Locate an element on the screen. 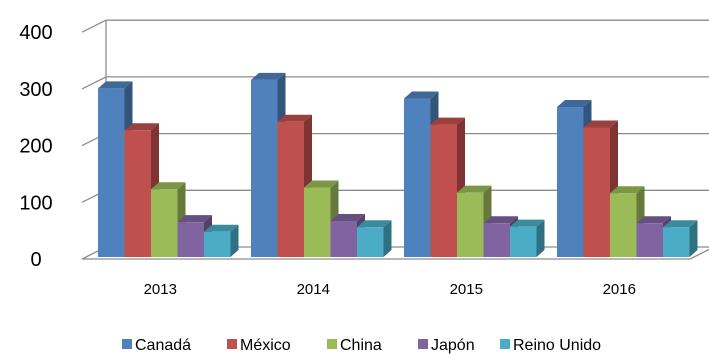 This screenshot has height=355, width=709. legend-label: Reino Unido is located at coordinates (557, 345).